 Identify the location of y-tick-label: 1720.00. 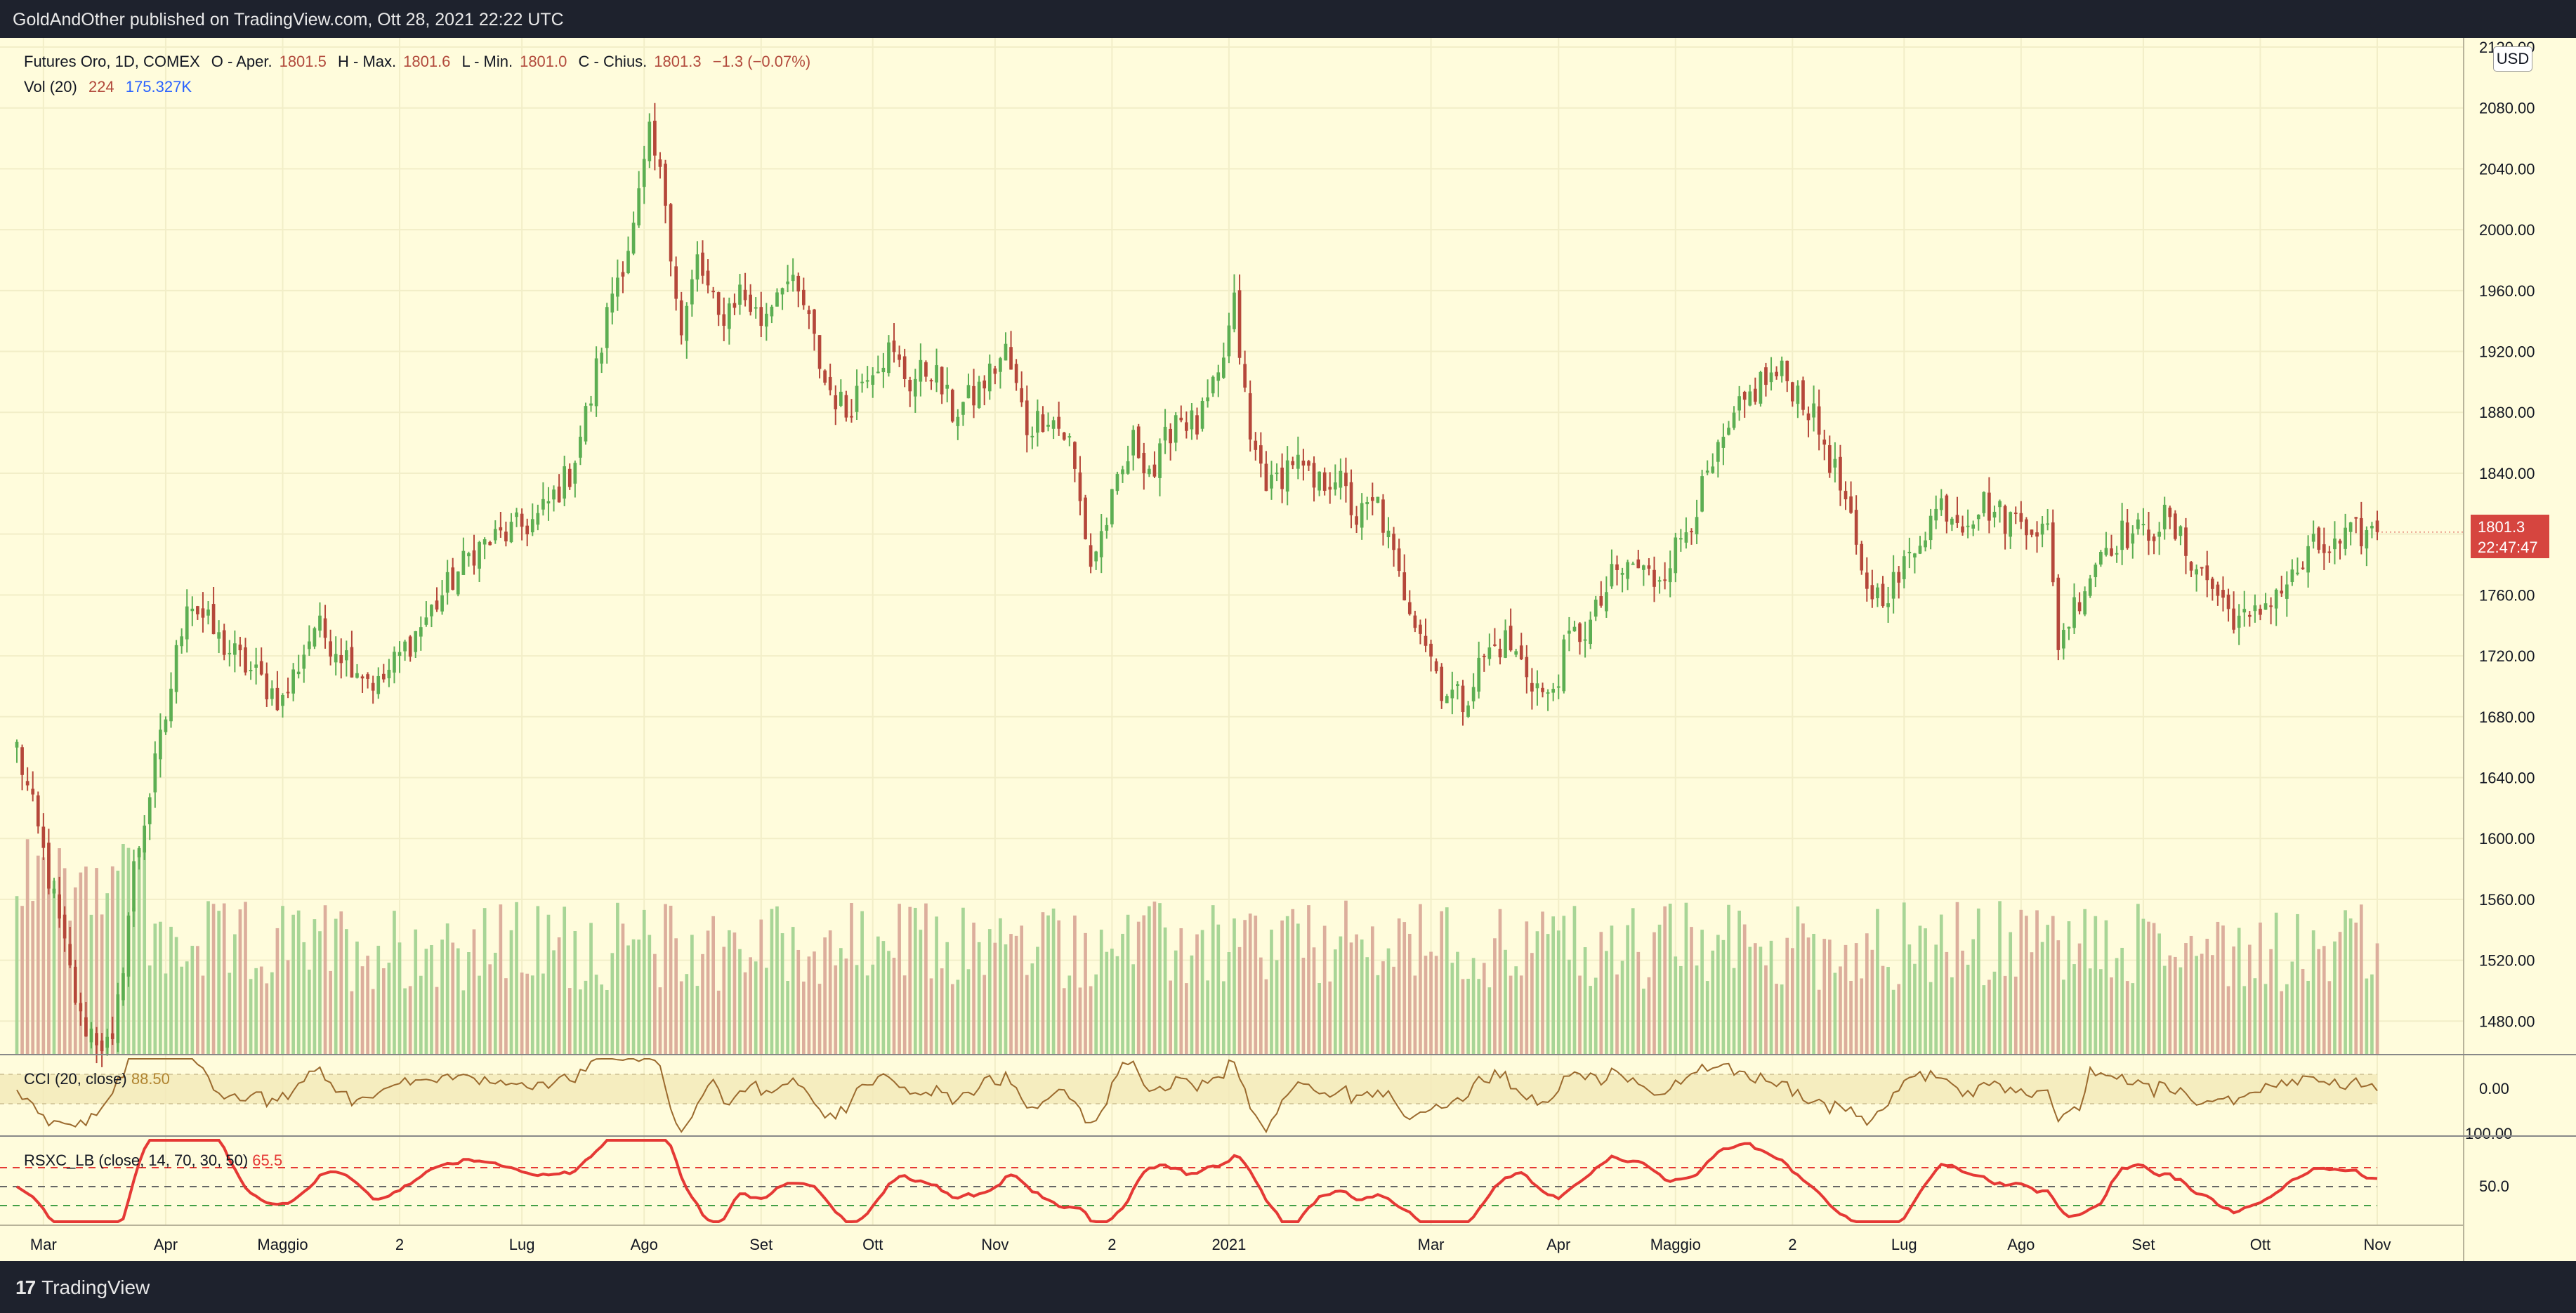
(2507, 656).